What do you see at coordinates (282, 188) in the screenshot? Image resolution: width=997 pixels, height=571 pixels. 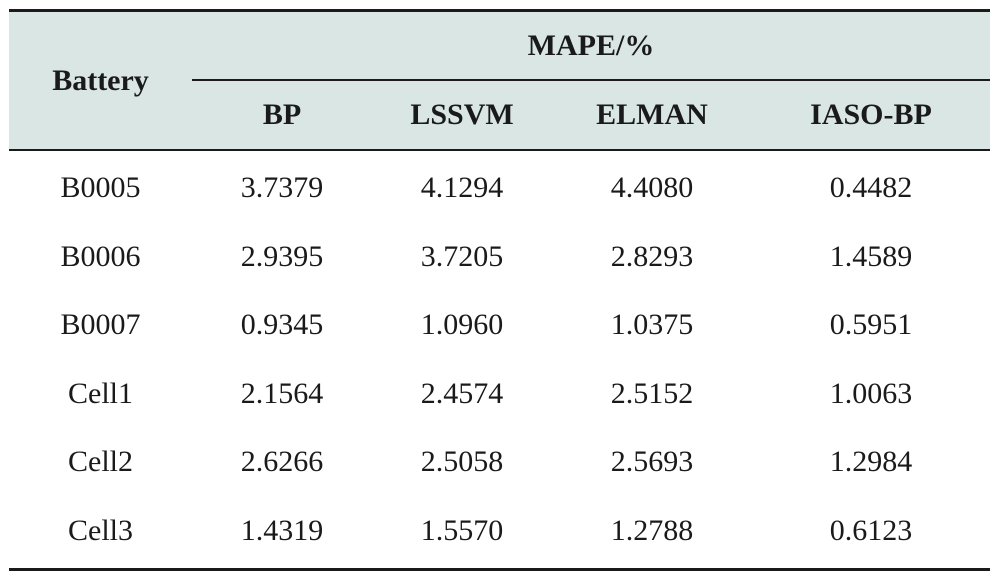 I see `value-cell: 3.7379` at bounding box center [282, 188].